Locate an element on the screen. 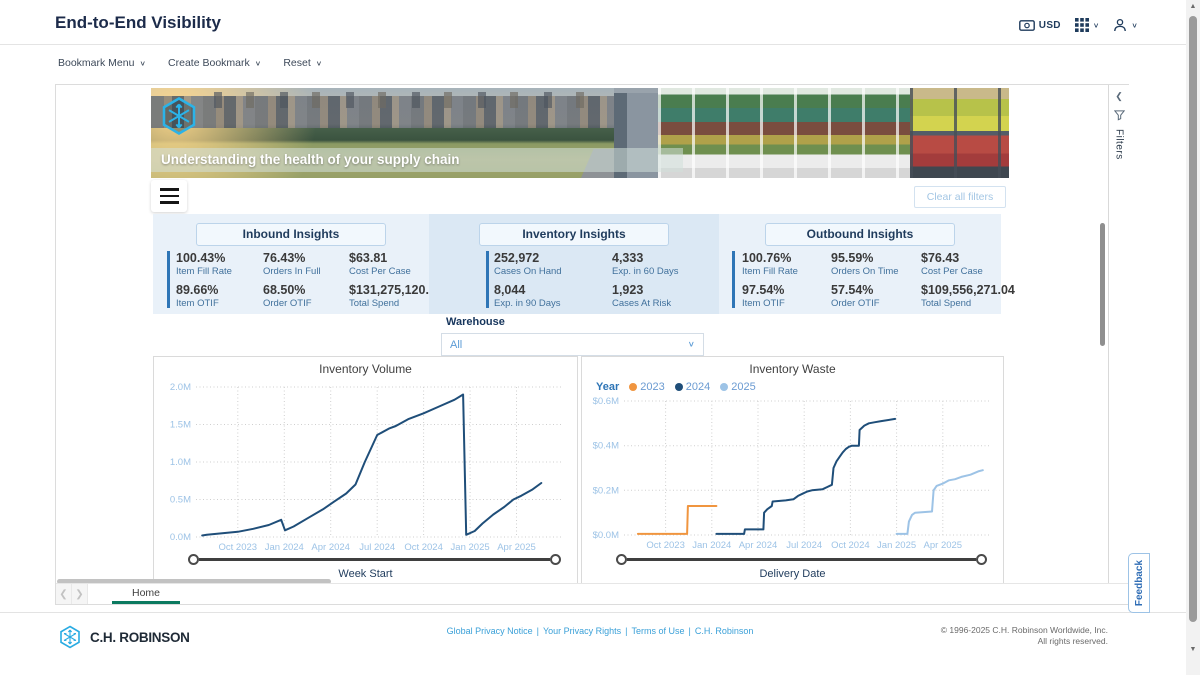 This screenshot has width=1200, height=675. create-bookmark-button: Create Bookmark ∨ is located at coordinates (215, 63).